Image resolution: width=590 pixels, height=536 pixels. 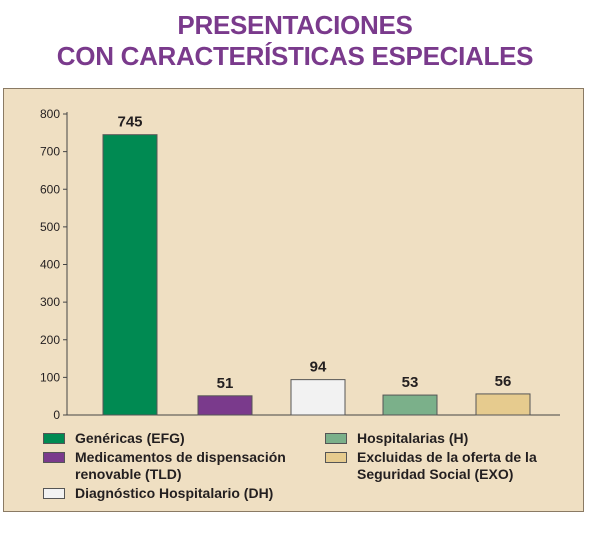 I want to click on bar-tld, so click(x=225, y=405).